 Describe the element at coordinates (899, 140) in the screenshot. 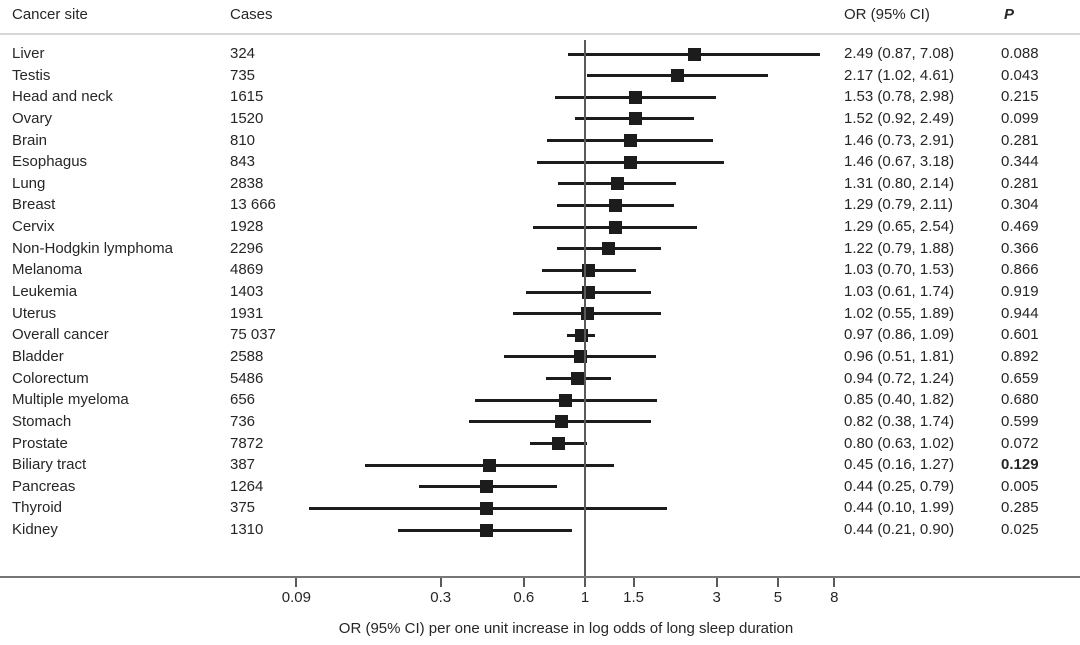

I see `row-or-ci-value: 1.46 (0.73, 2.91)` at that location.